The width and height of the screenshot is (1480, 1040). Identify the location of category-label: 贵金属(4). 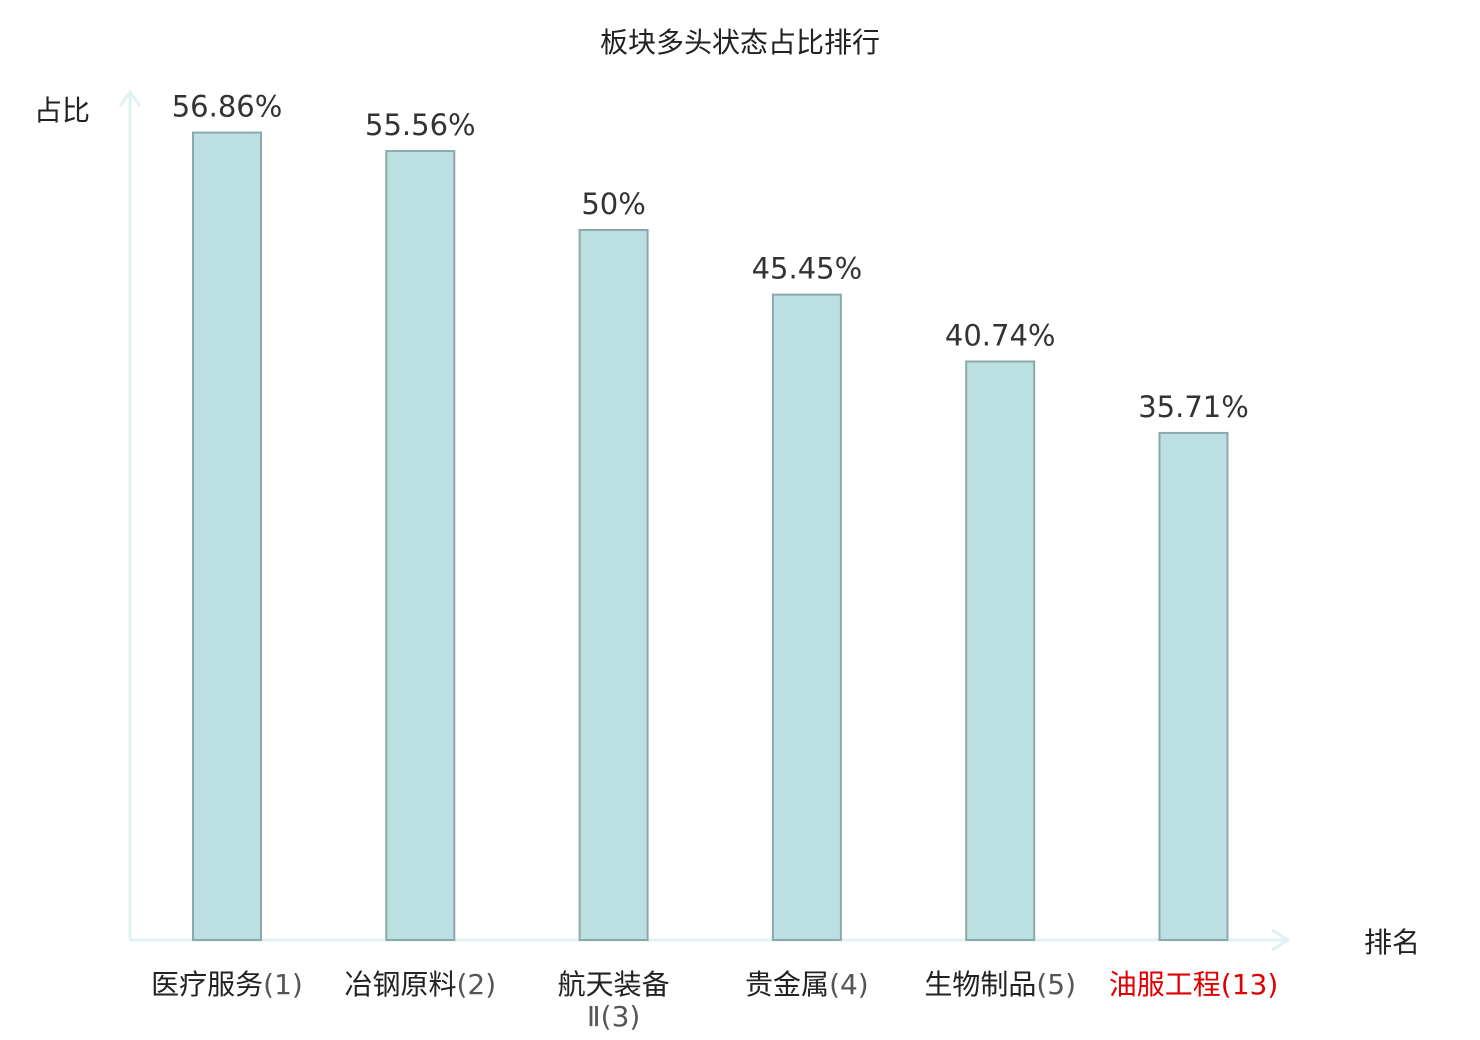
(807, 984).